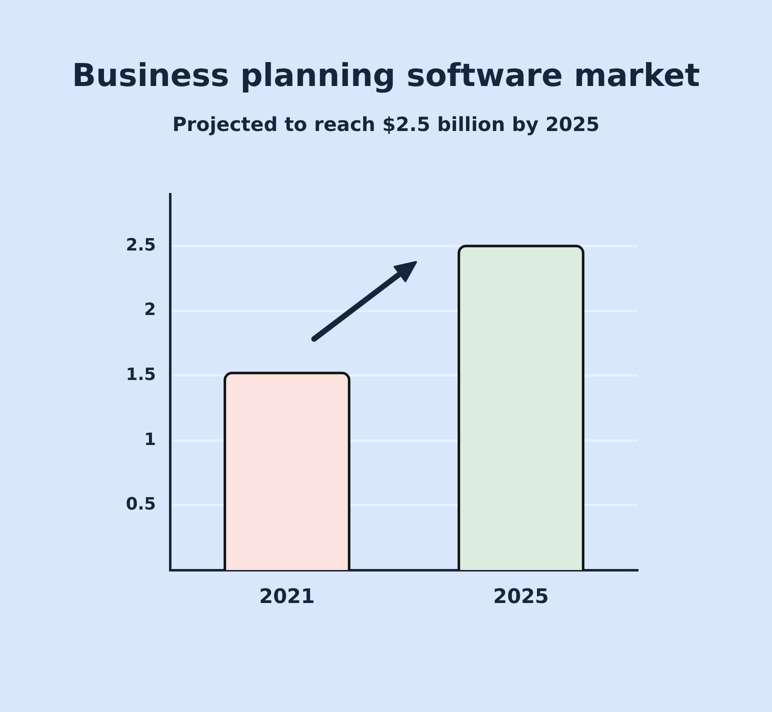 This screenshot has width=772, height=712. What do you see at coordinates (386, 76) in the screenshot?
I see `chart-title: Business planning software market` at bounding box center [386, 76].